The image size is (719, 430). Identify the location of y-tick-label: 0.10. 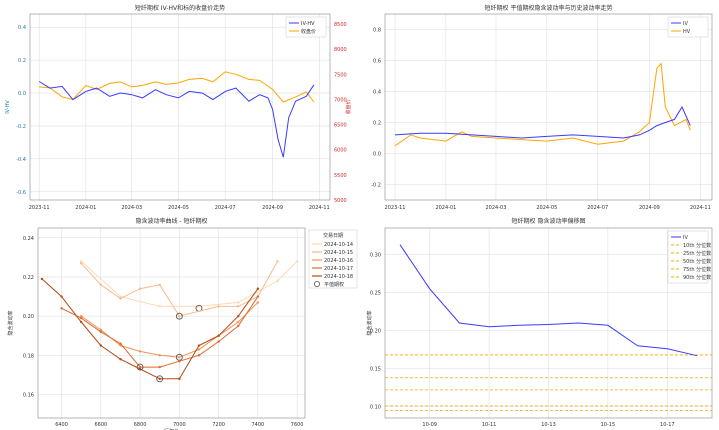
(375, 408).